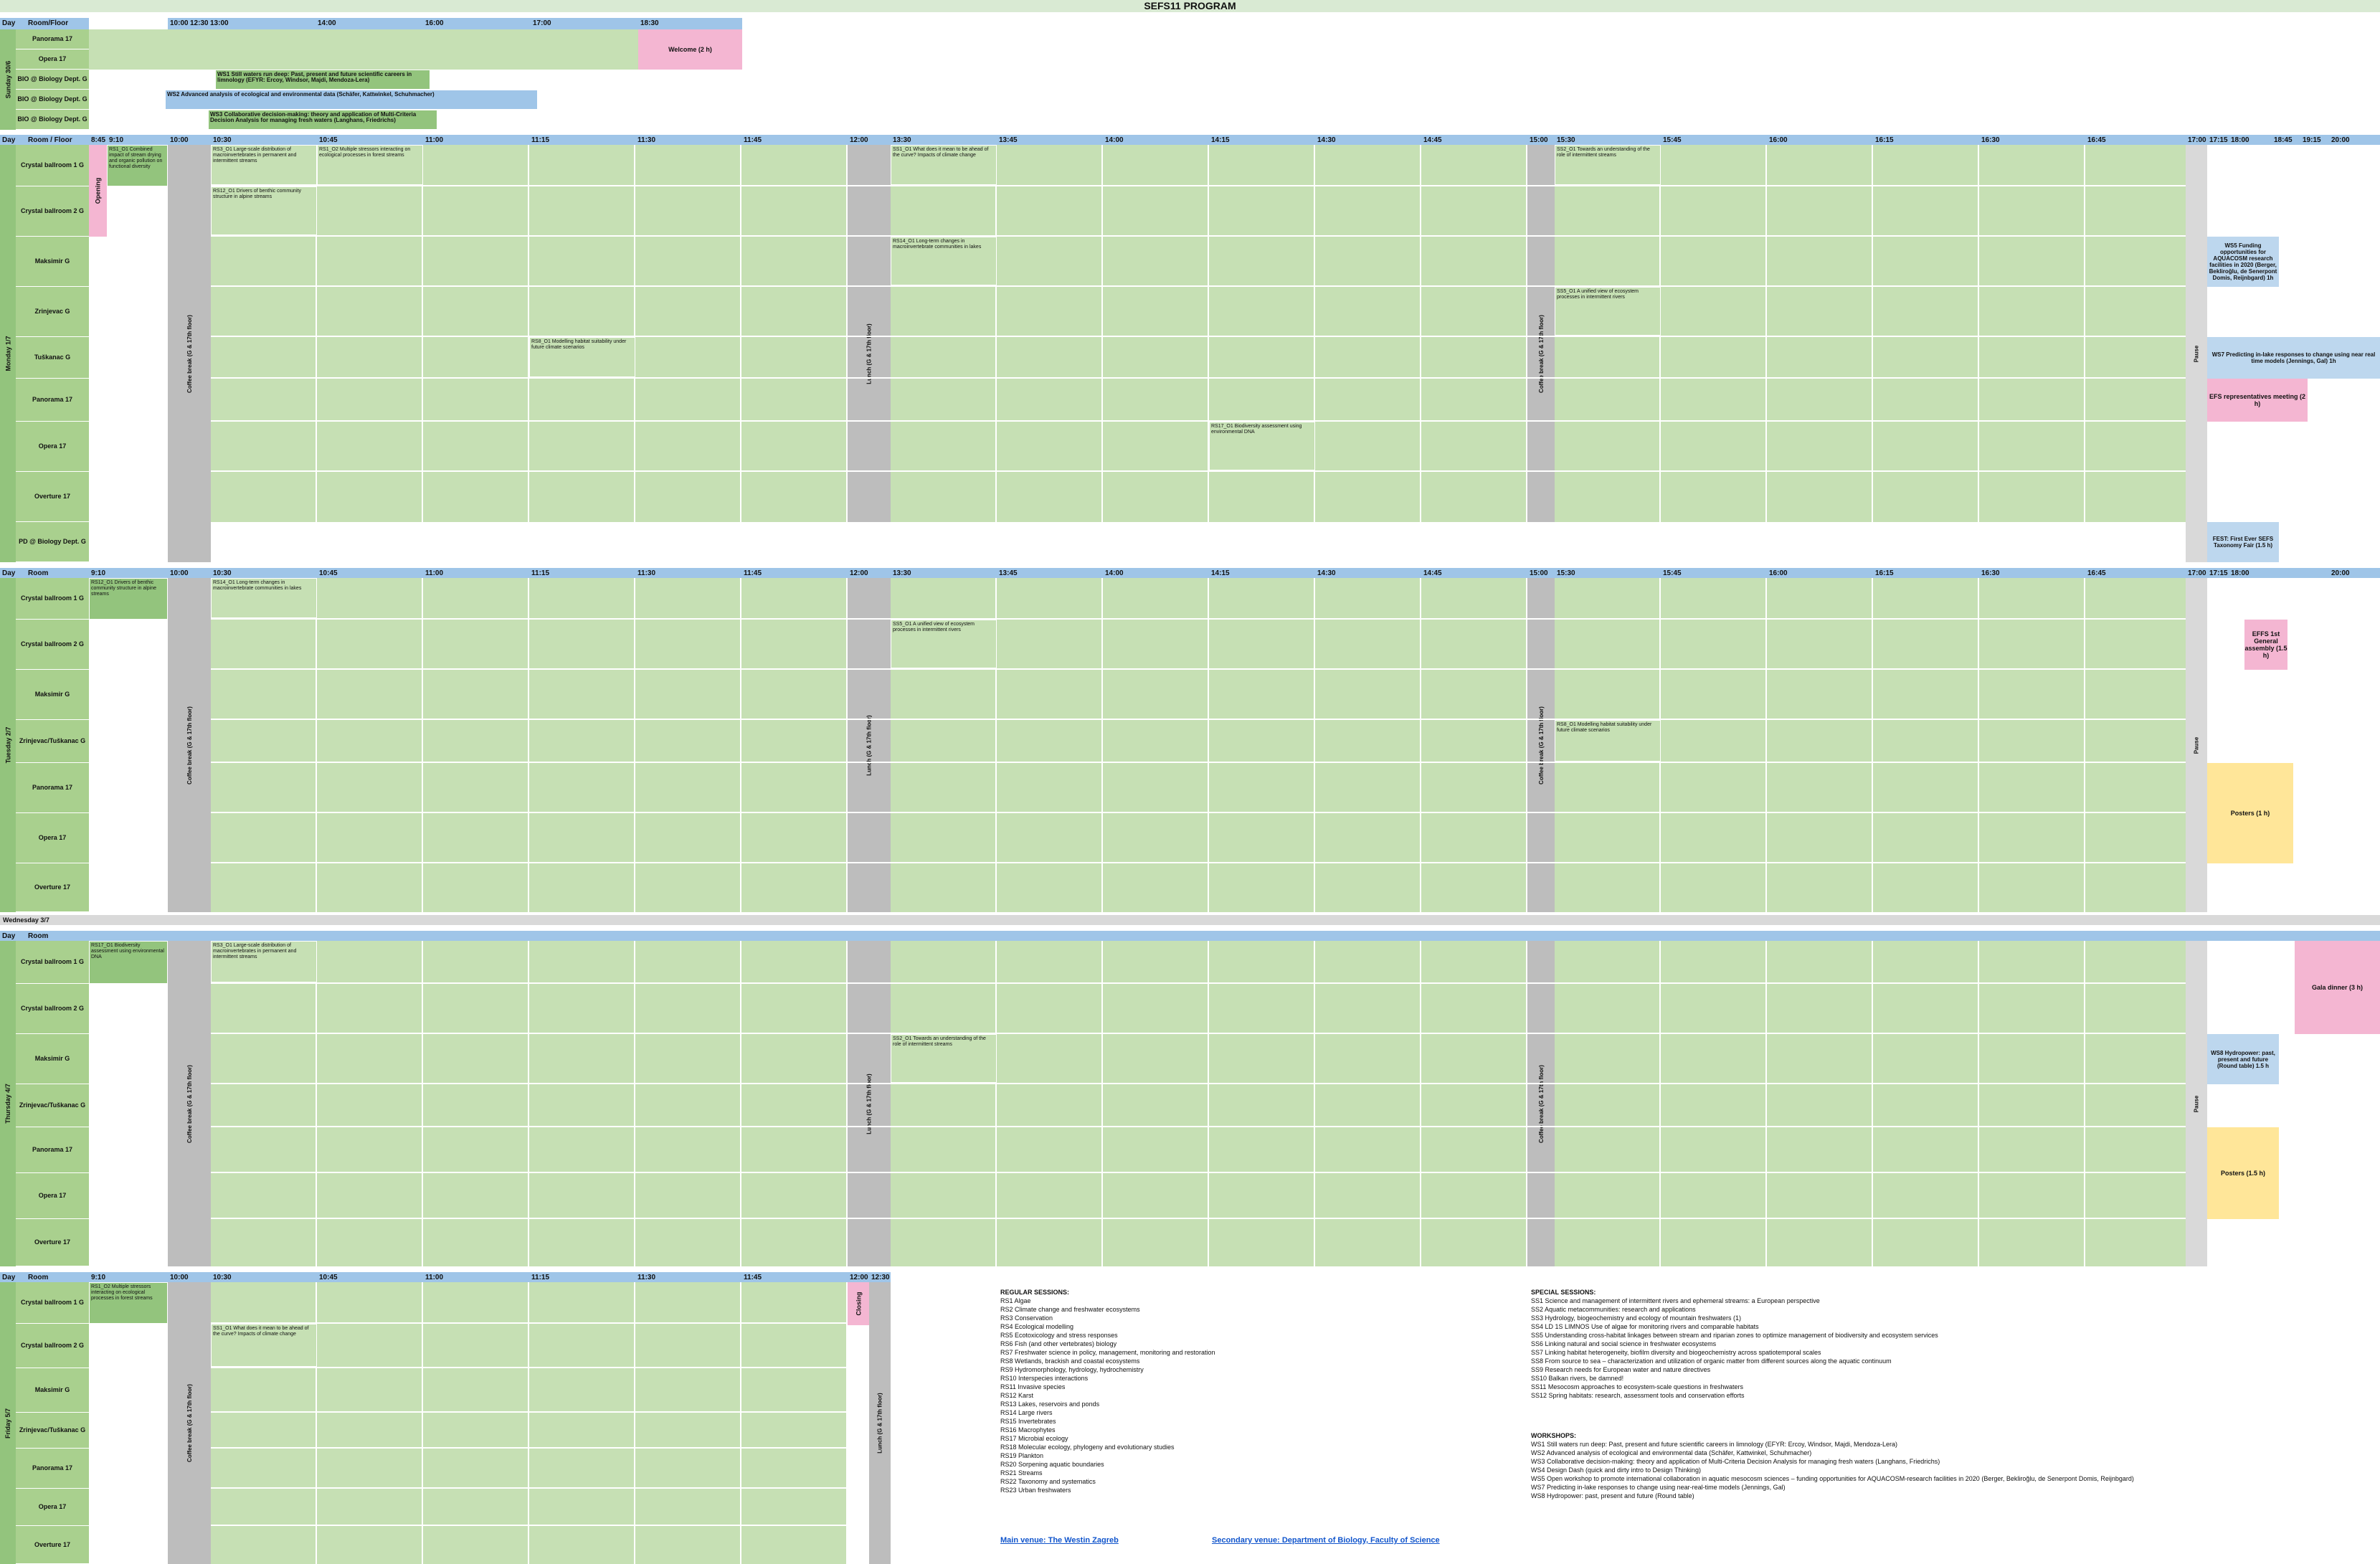  I want to click on mon-room-header: Room / Floor, so click(57, 140).